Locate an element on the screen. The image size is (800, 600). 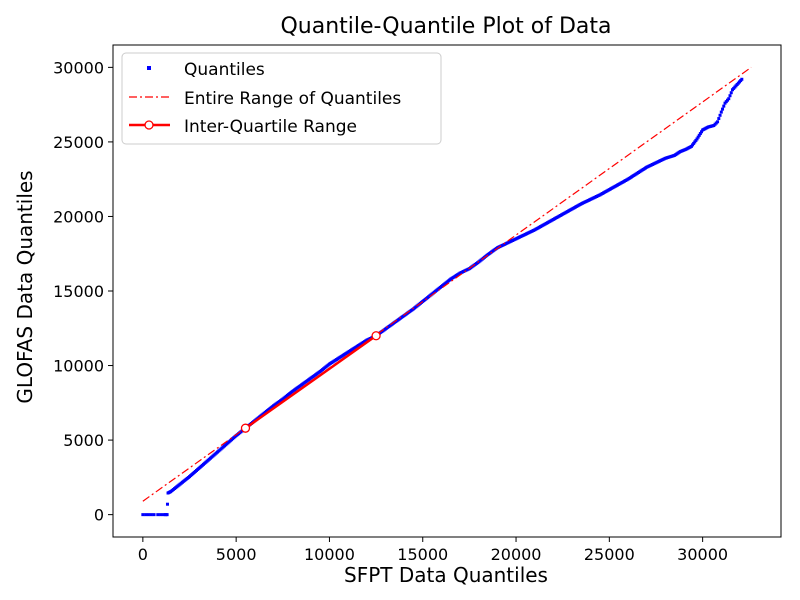
iqr-line is located at coordinates (310, 382).